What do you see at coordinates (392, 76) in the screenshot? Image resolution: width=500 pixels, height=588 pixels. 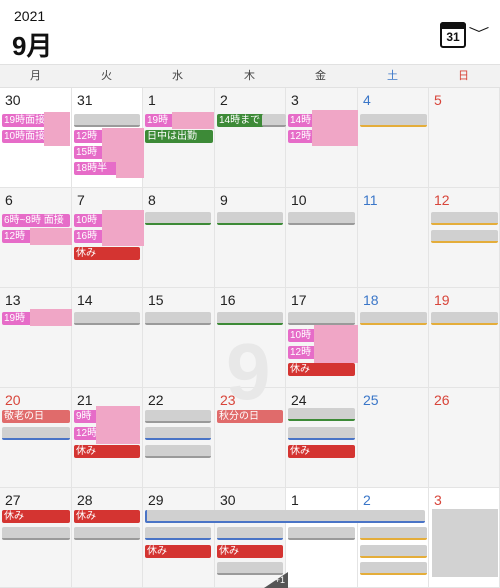 I see `weekday-sat: 土` at bounding box center [392, 76].